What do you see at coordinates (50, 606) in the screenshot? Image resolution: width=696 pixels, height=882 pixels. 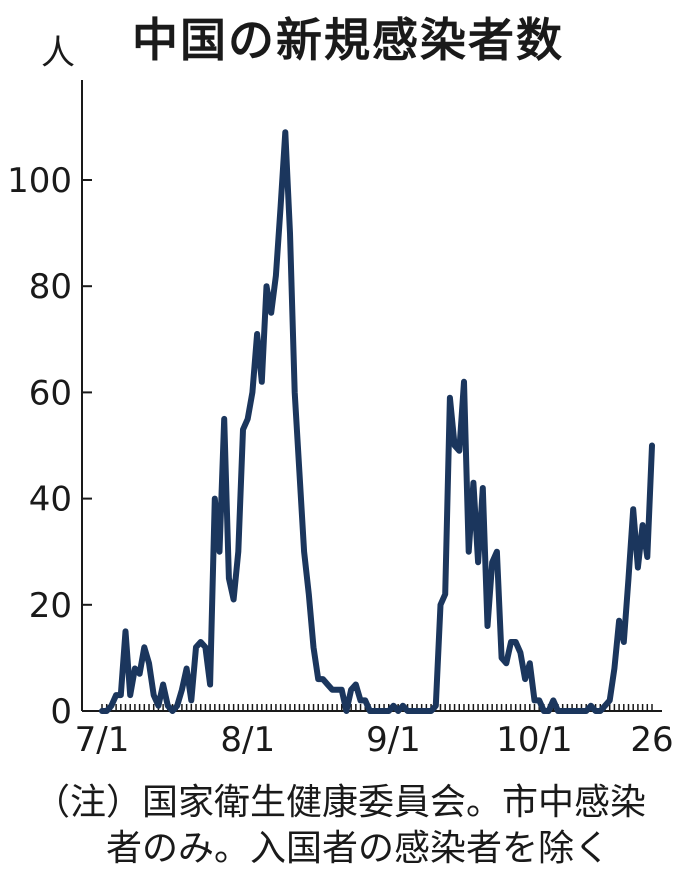 I see `y-tick-label: 20` at bounding box center [50, 606].